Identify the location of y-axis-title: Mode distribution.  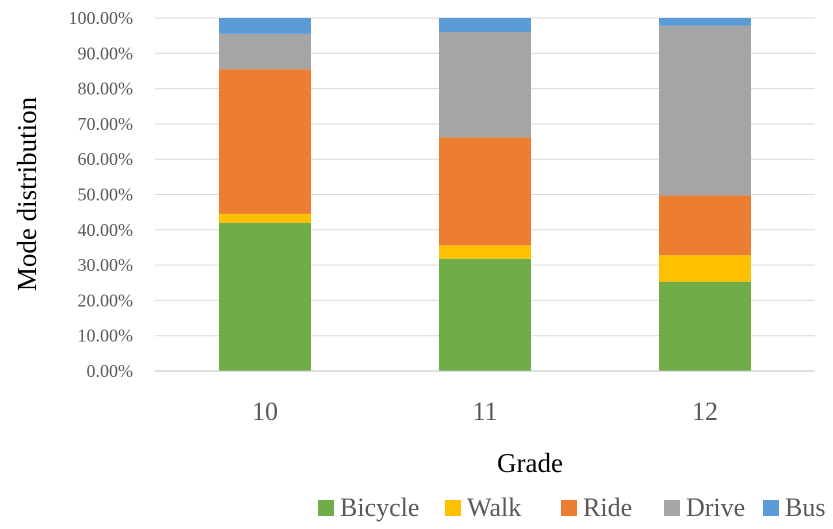
(27, 193).